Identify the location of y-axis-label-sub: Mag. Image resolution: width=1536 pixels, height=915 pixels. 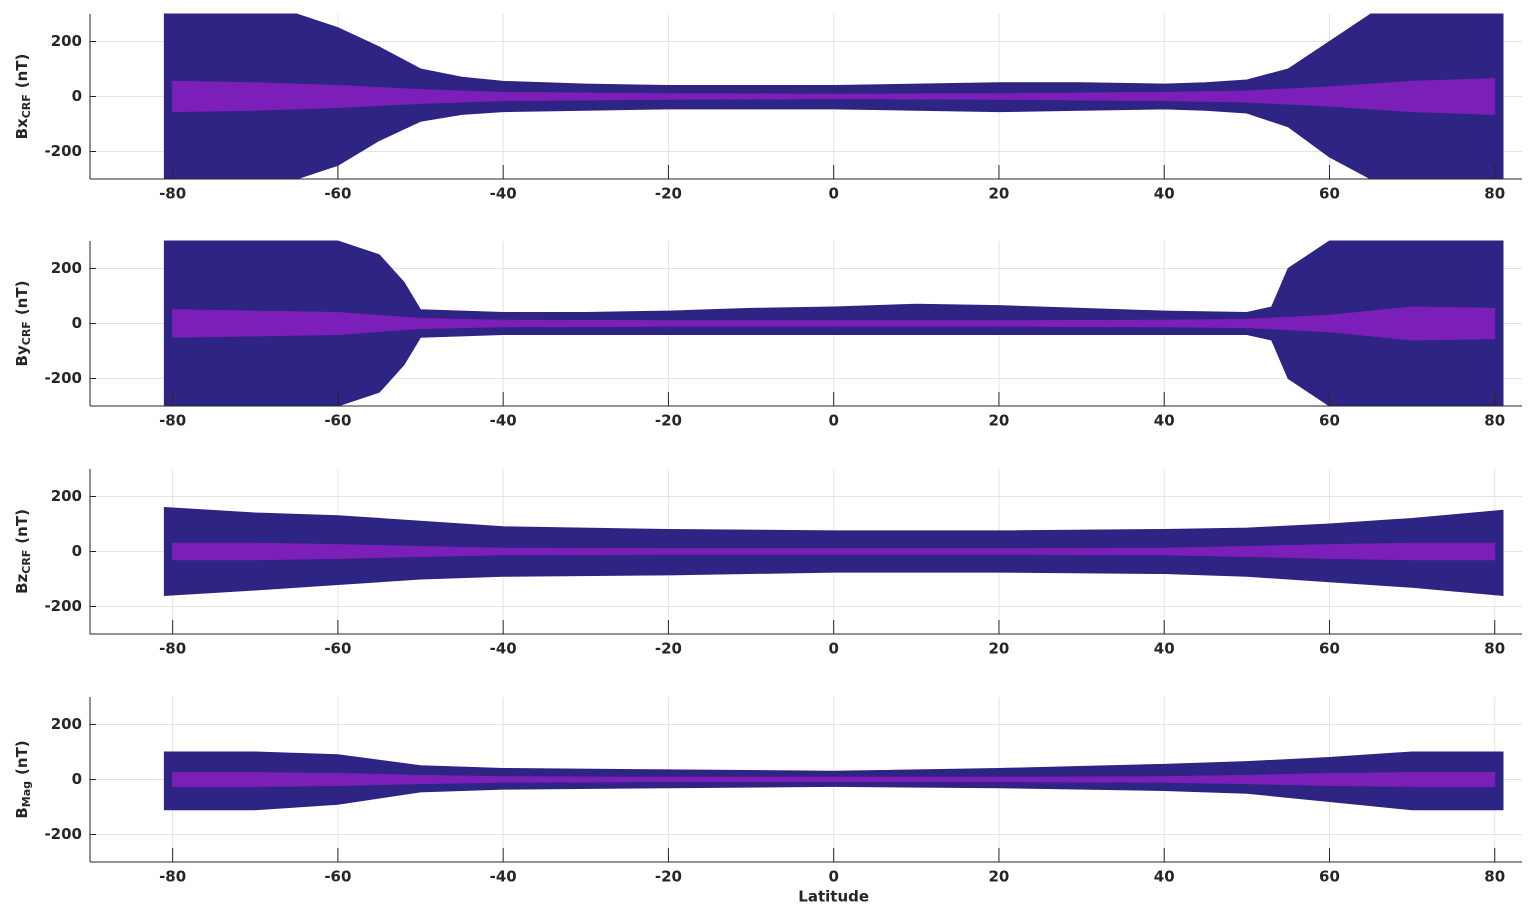
(26, 794).